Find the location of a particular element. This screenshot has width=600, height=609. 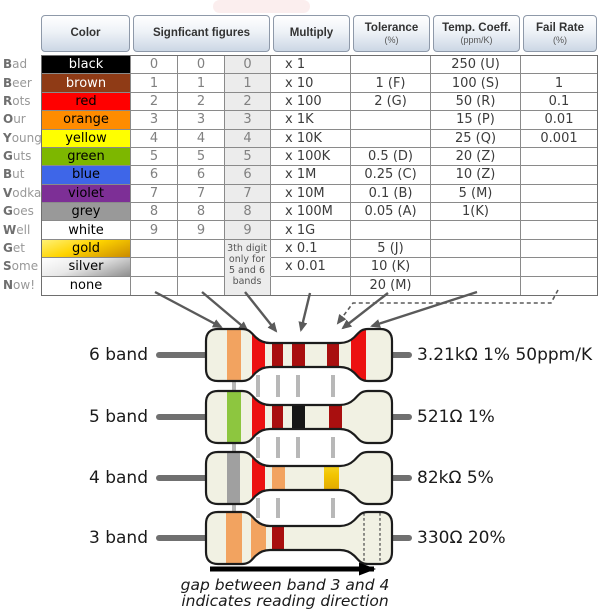

tolerance-cell is located at coordinates (391, 65).